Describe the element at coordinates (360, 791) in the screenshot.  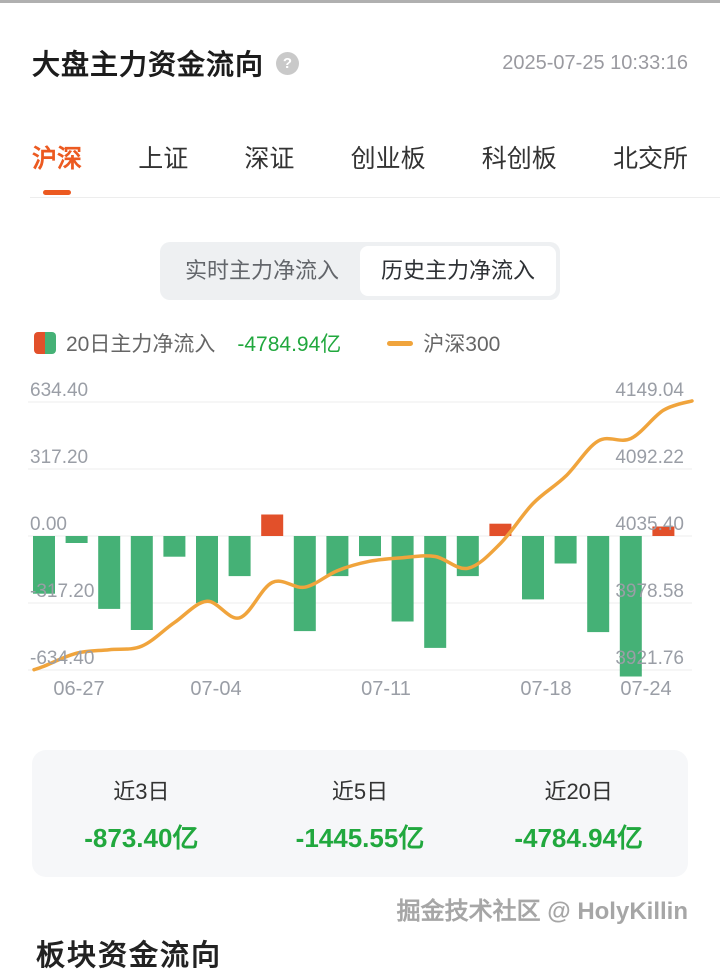
I see `summary-label: 近5日` at that location.